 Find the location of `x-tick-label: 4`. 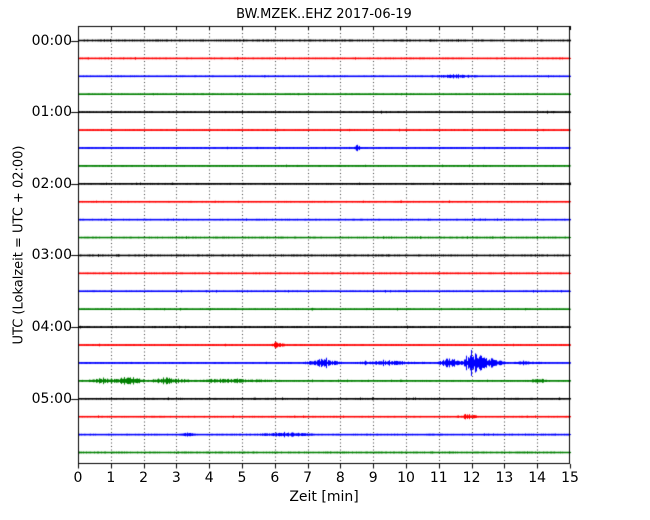

x-tick-label: 4 is located at coordinates (209, 478).